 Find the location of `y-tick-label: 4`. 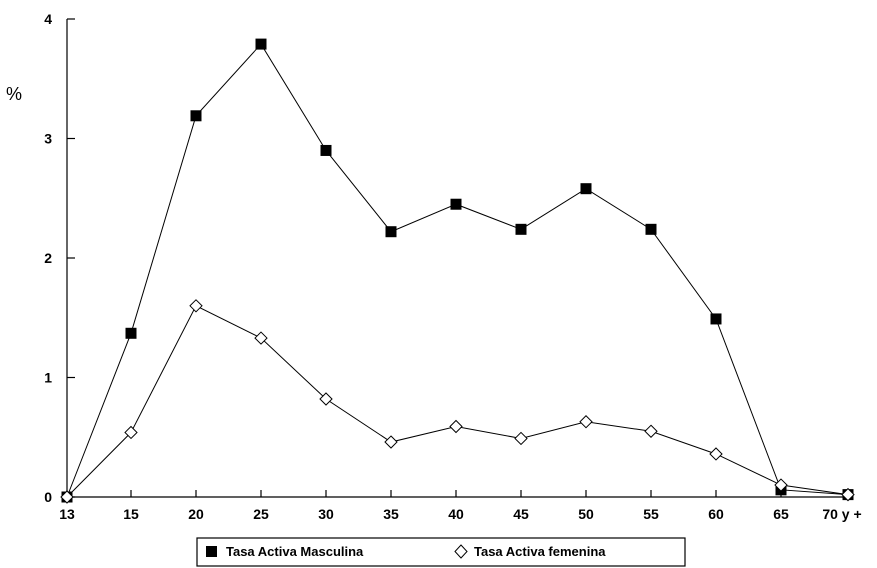

y-tick-label: 4 is located at coordinates (48, 19).